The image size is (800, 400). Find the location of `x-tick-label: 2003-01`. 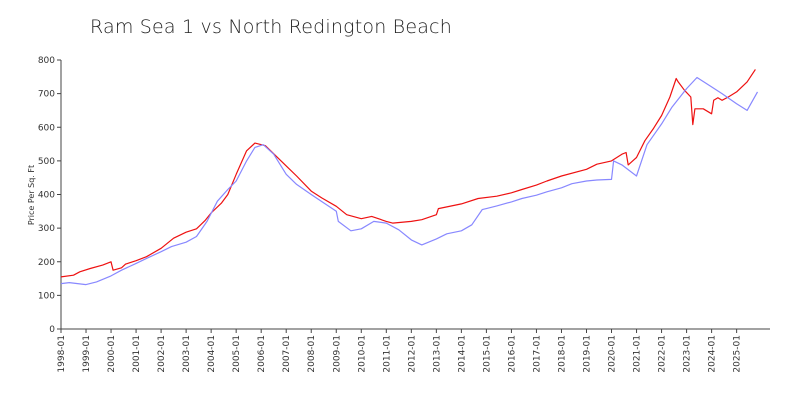

x-tick-label: 2003-01 is located at coordinates (187, 354).